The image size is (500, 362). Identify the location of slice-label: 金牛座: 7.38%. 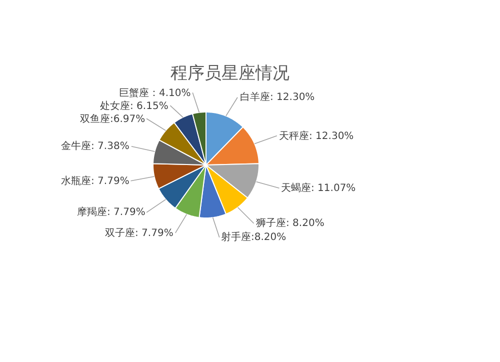
(95, 146).